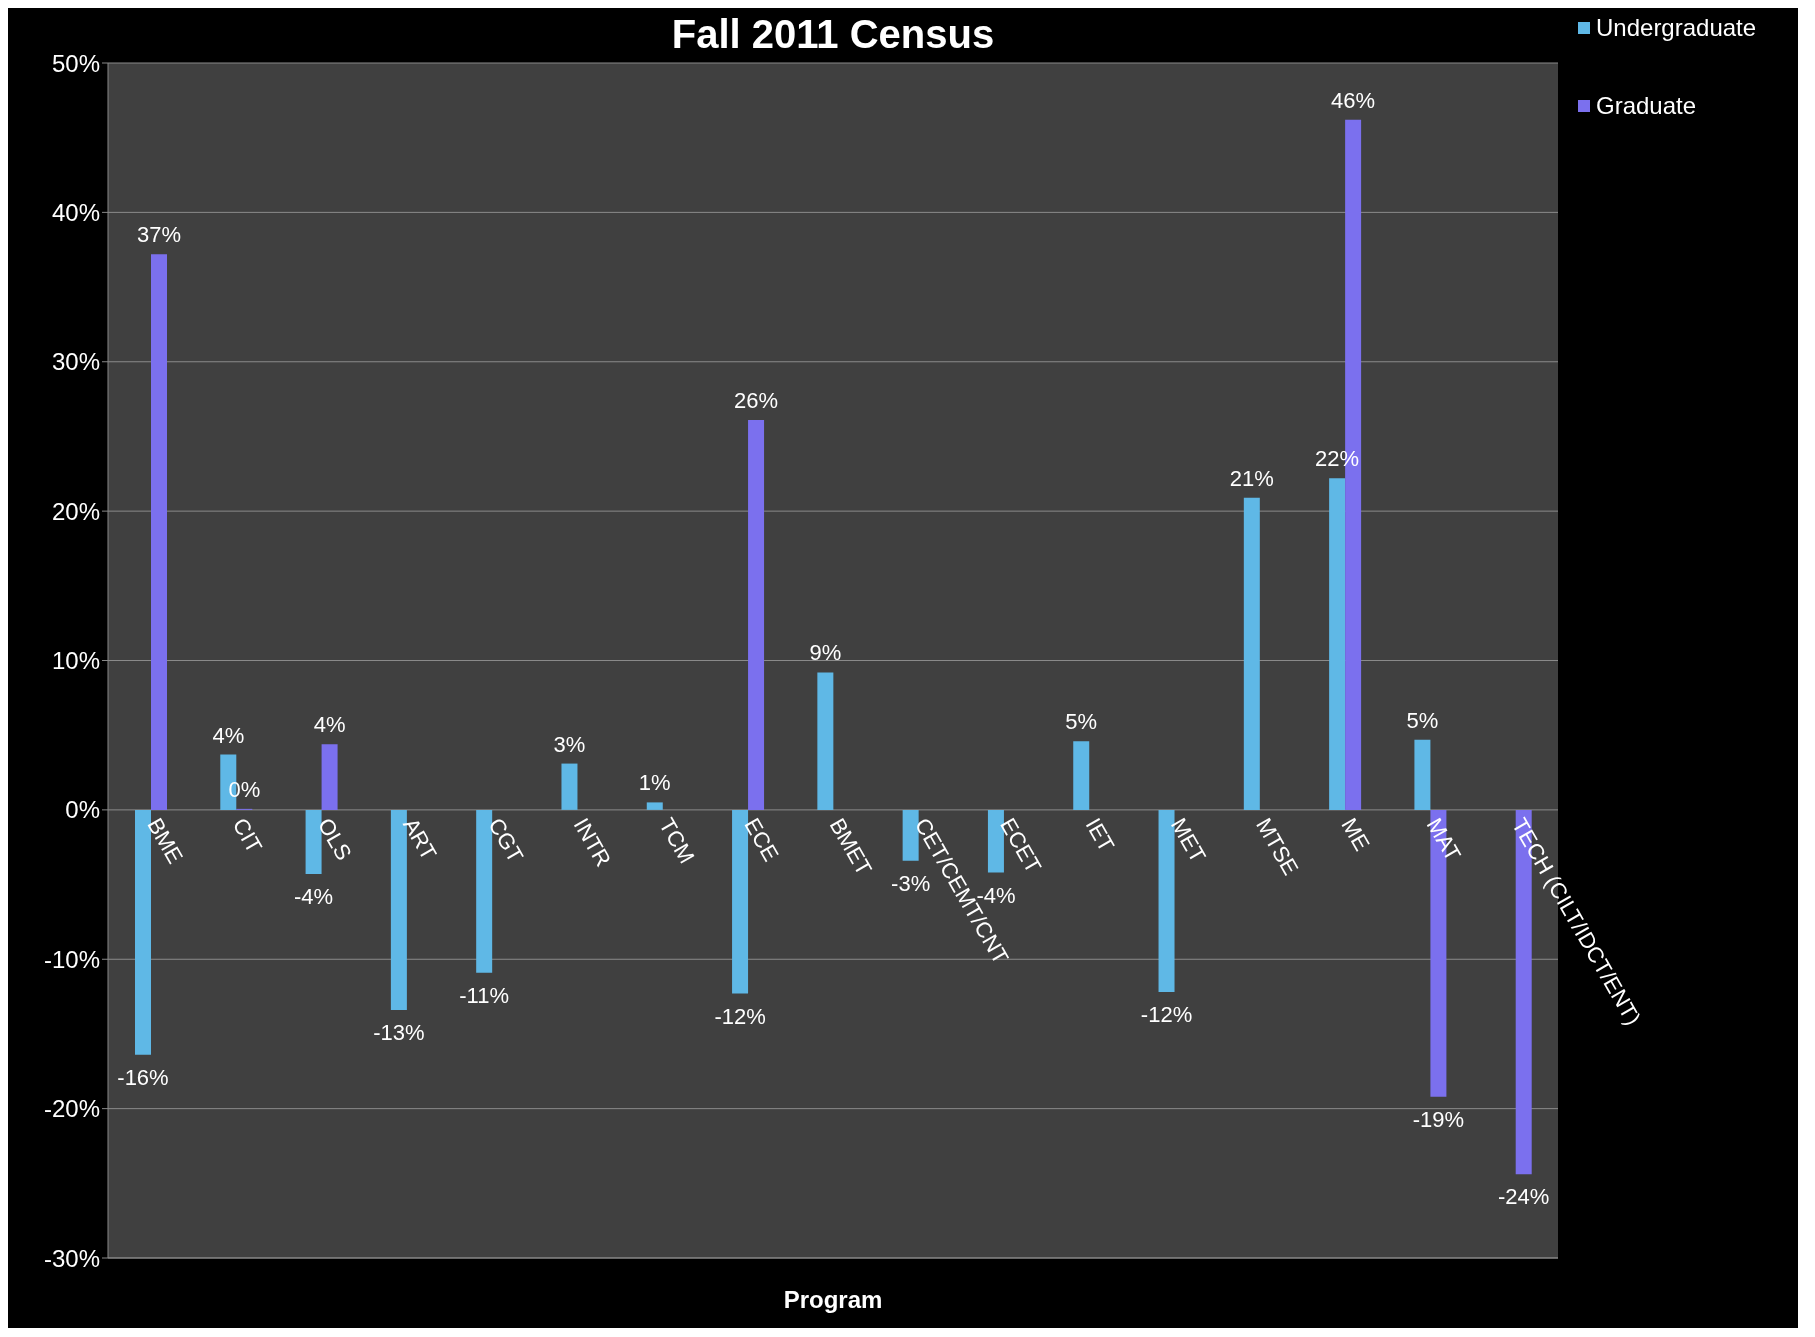  What do you see at coordinates (314, 897) in the screenshot?
I see `data-label: -4%` at bounding box center [314, 897].